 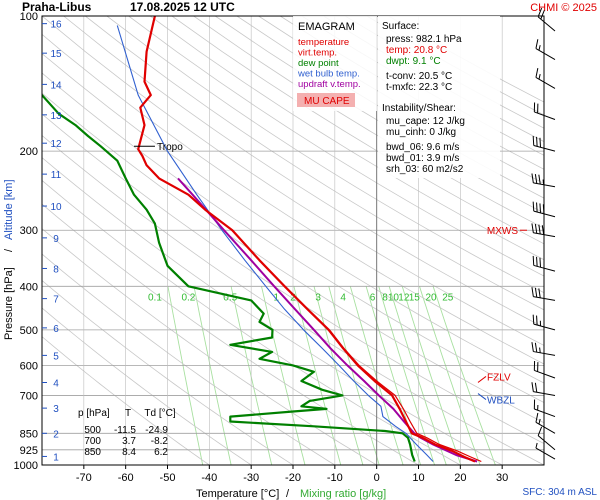 I want to click on surface-elevation: SFC: 304 m ASL, so click(x=560, y=492).